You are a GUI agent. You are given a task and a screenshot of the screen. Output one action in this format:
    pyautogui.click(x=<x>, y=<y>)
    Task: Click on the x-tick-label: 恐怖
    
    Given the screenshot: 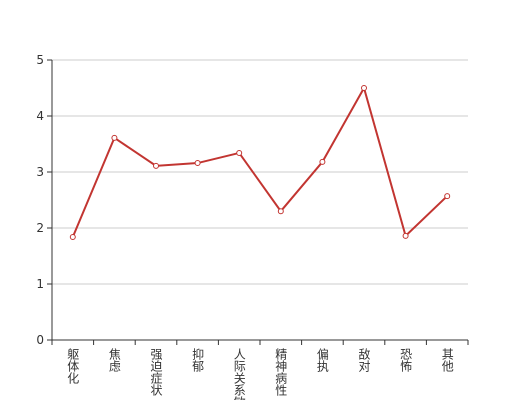 What is the action you would take?
    pyautogui.click(x=406, y=360)
    